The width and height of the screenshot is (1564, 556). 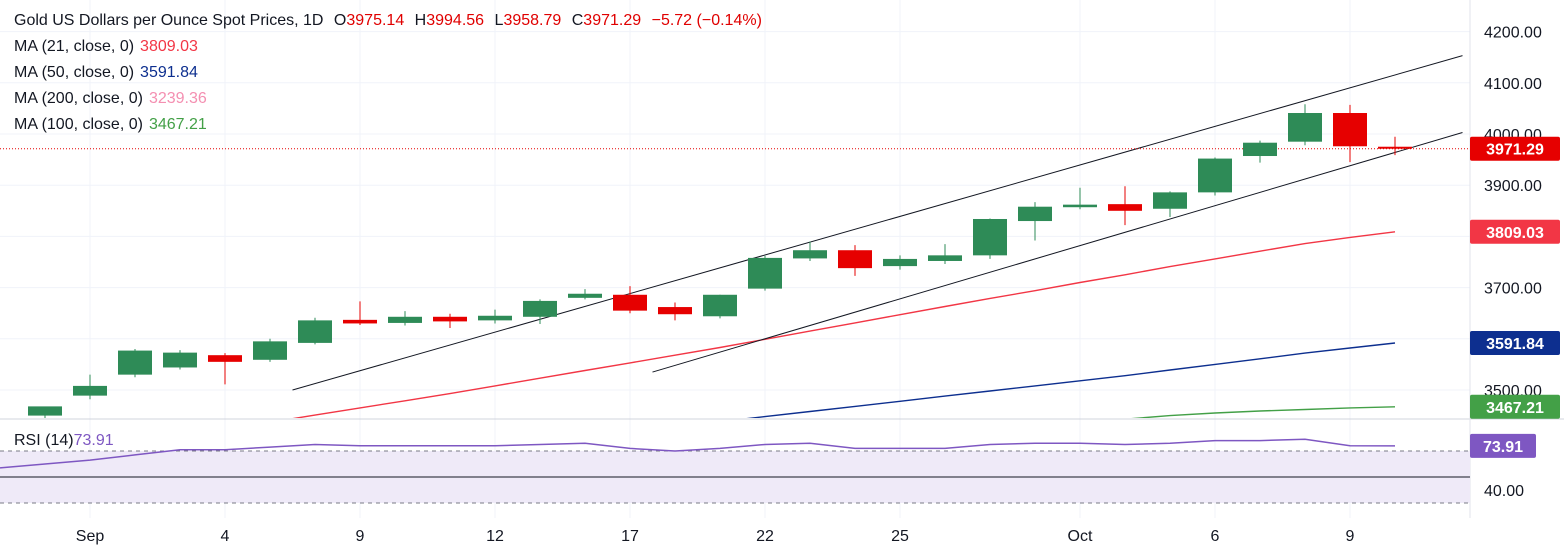 What do you see at coordinates (169, 72) in the screenshot?
I see `ma50-value: 3591.84` at bounding box center [169, 72].